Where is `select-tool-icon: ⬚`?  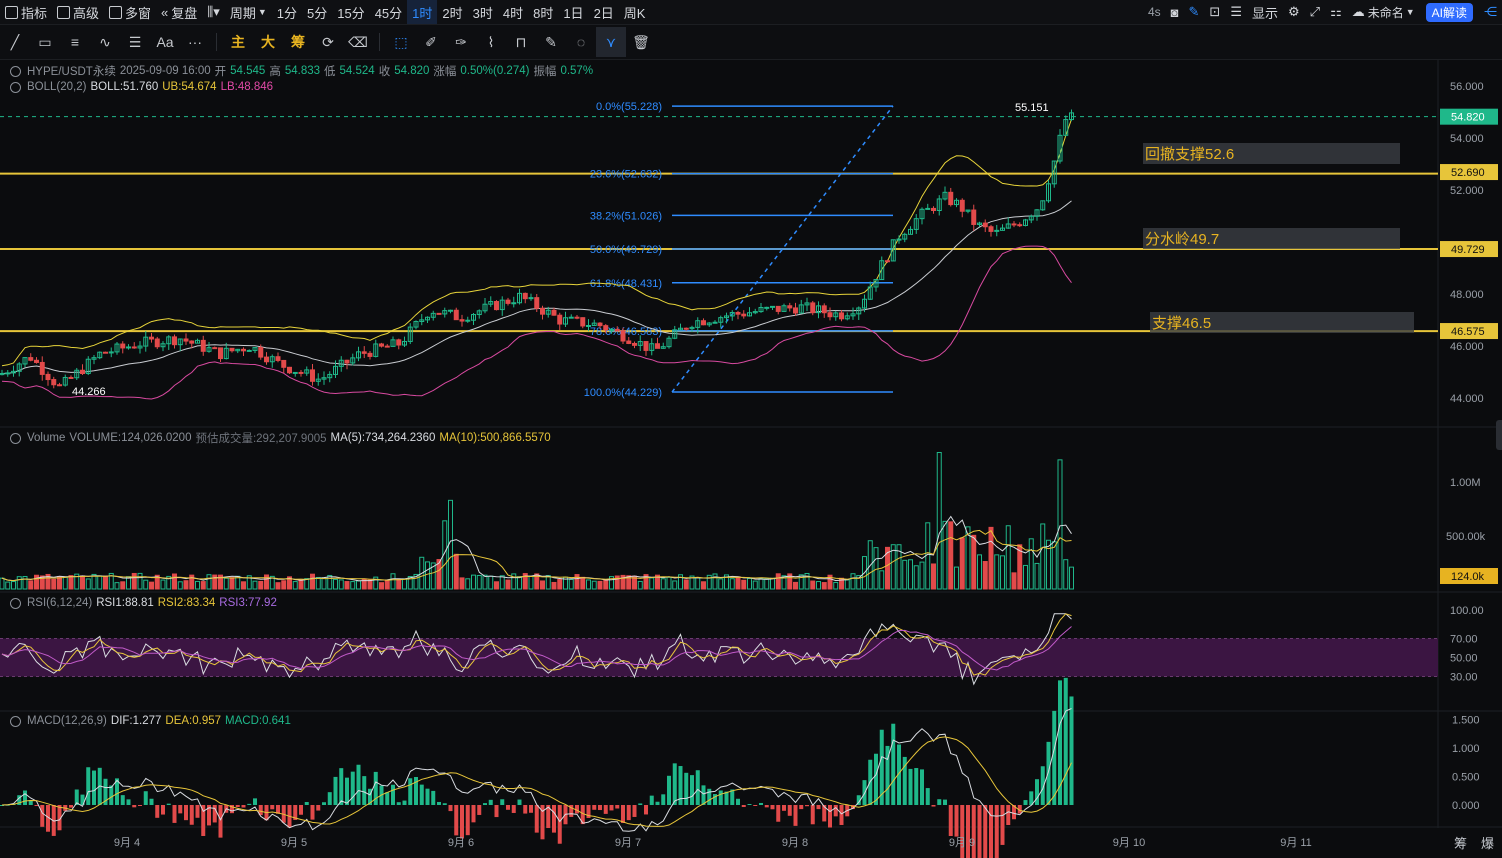
select-tool-icon: ⬚ is located at coordinates (401, 41).